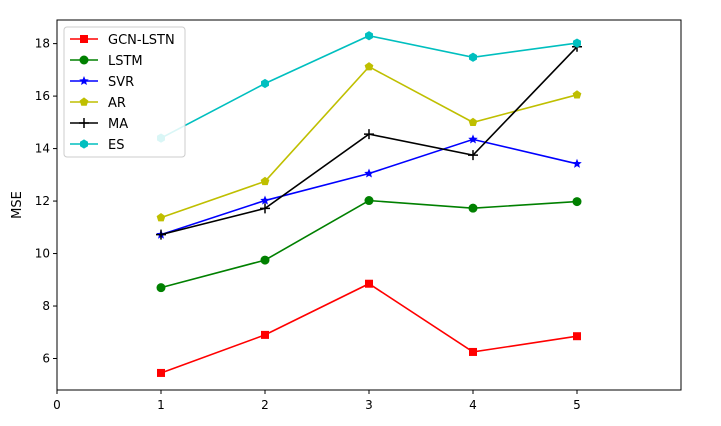 This screenshot has height=426, width=721. Describe the element at coordinates (369, 244) in the screenshot. I see `series-lstm` at that location.